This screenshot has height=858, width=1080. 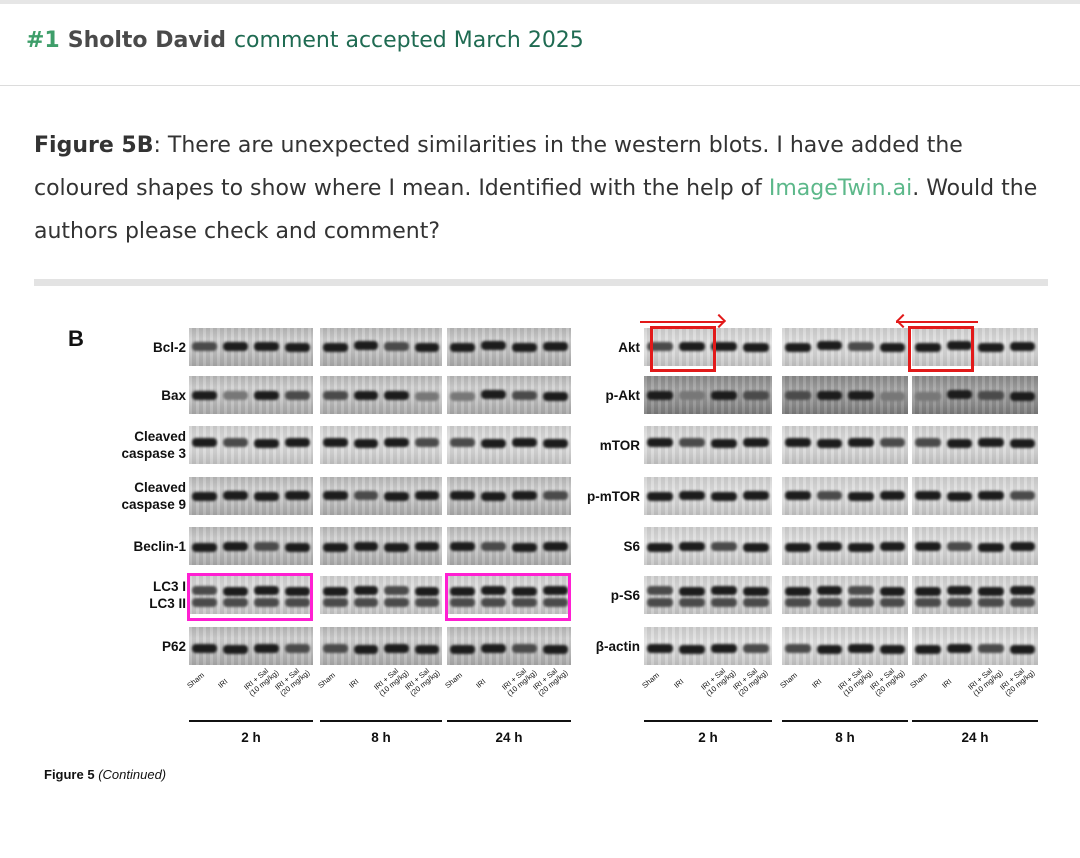 What do you see at coordinates (69, 774) in the screenshot?
I see `caption-label: Figure 5` at bounding box center [69, 774].